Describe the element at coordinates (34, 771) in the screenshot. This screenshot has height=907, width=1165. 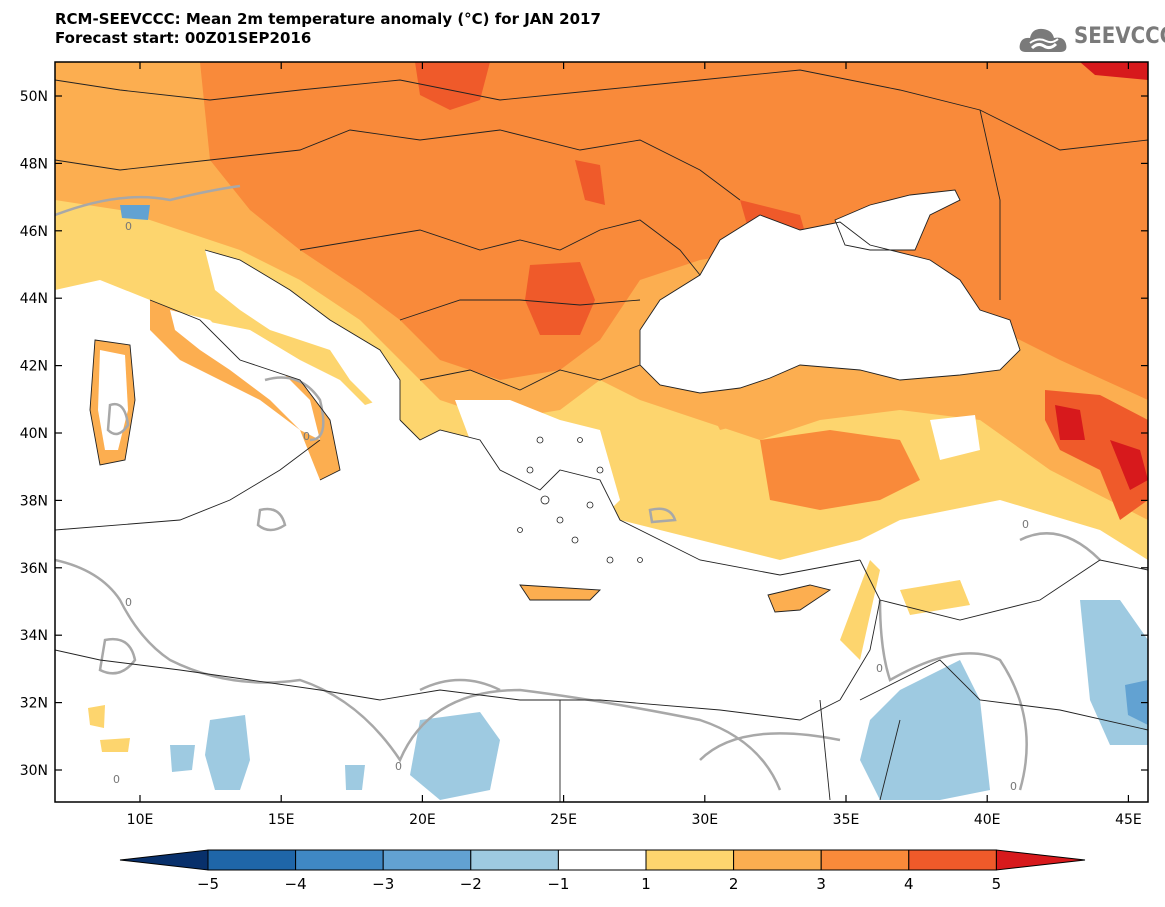
I see `lat-label: 30N` at that location.